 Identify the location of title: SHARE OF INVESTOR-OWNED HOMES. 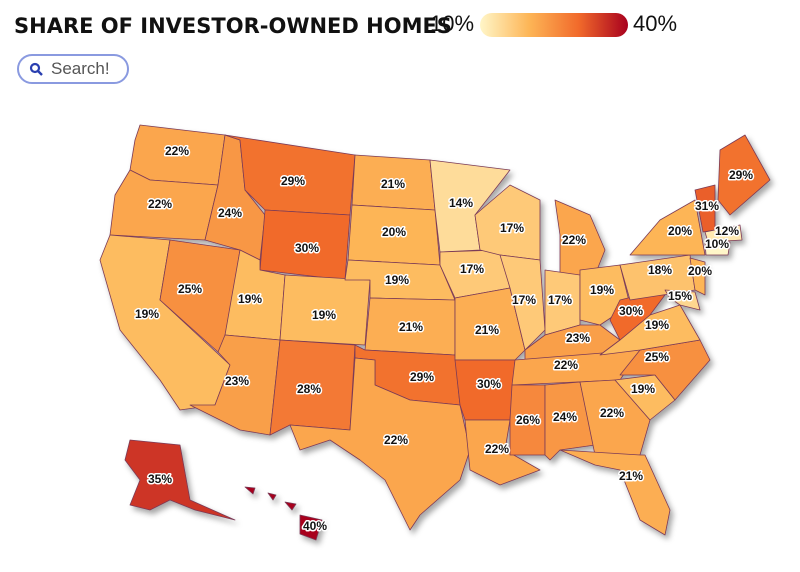
(233, 26).